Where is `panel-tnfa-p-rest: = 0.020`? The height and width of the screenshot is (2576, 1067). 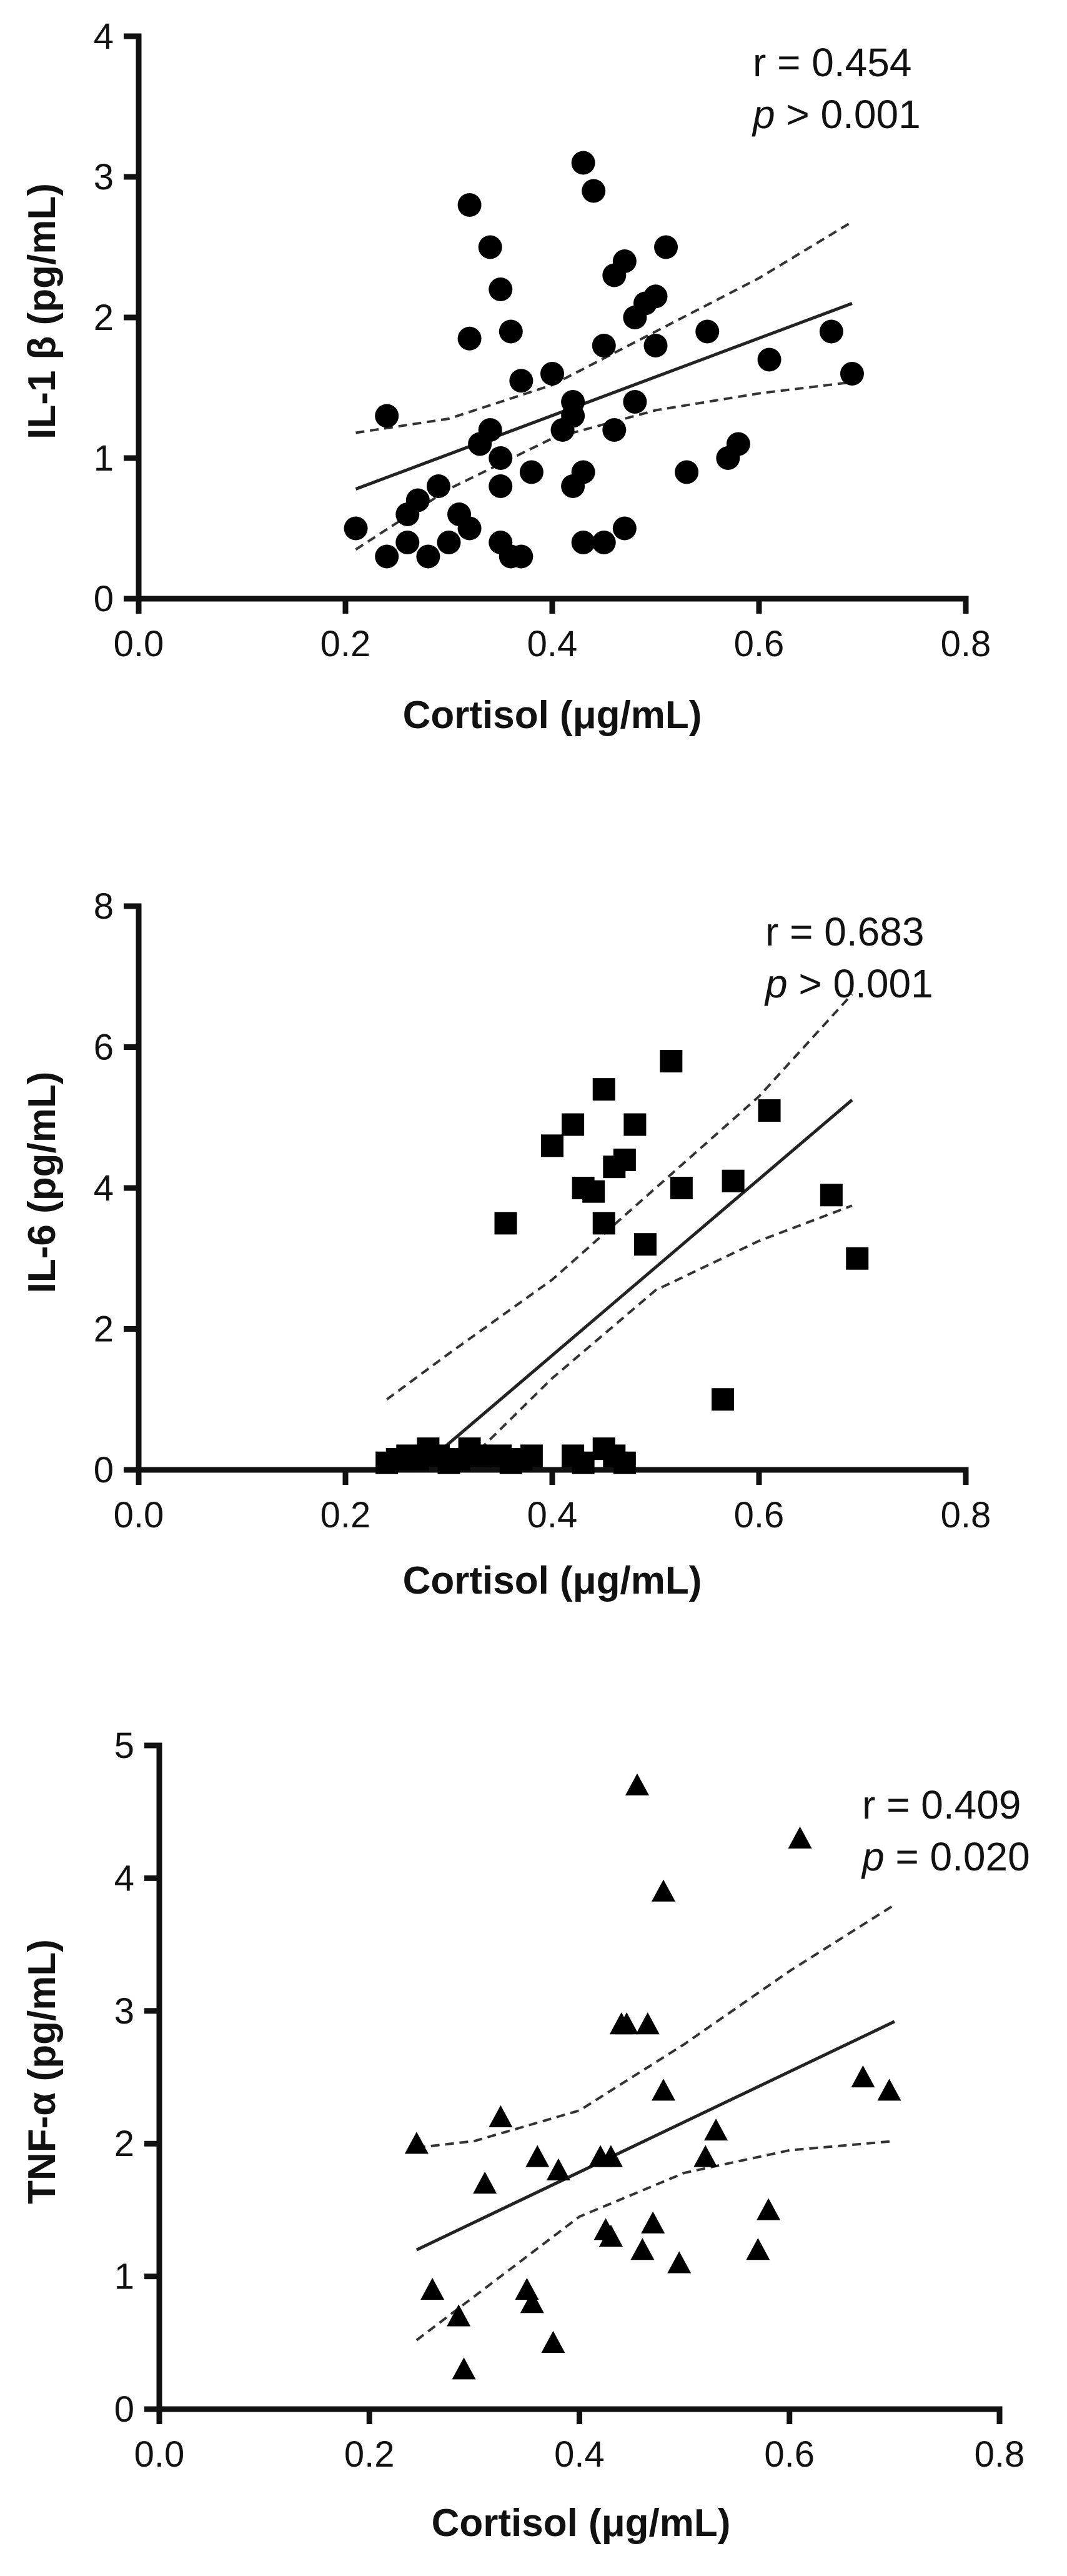 panel-tnfa-p-rest: = 0.020 is located at coordinates (957, 1856).